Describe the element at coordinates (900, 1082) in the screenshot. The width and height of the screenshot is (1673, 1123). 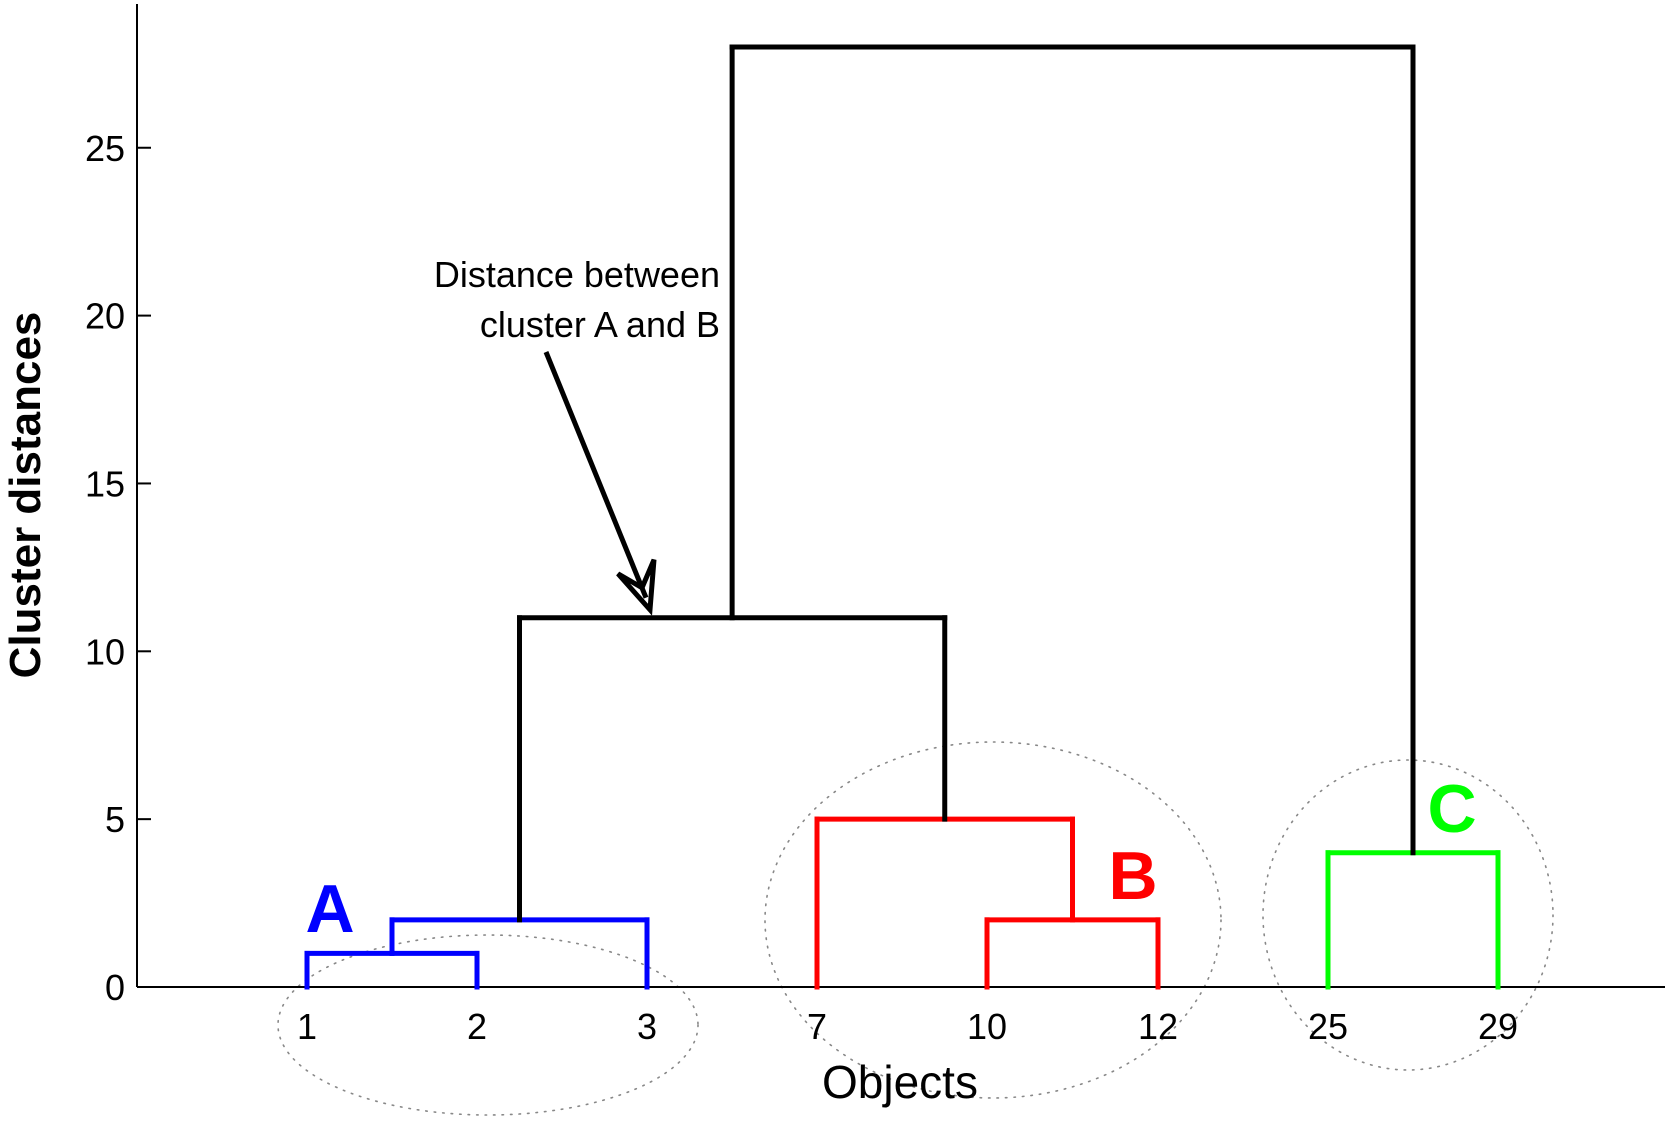
I see `x-axis-title: Objects` at that location.